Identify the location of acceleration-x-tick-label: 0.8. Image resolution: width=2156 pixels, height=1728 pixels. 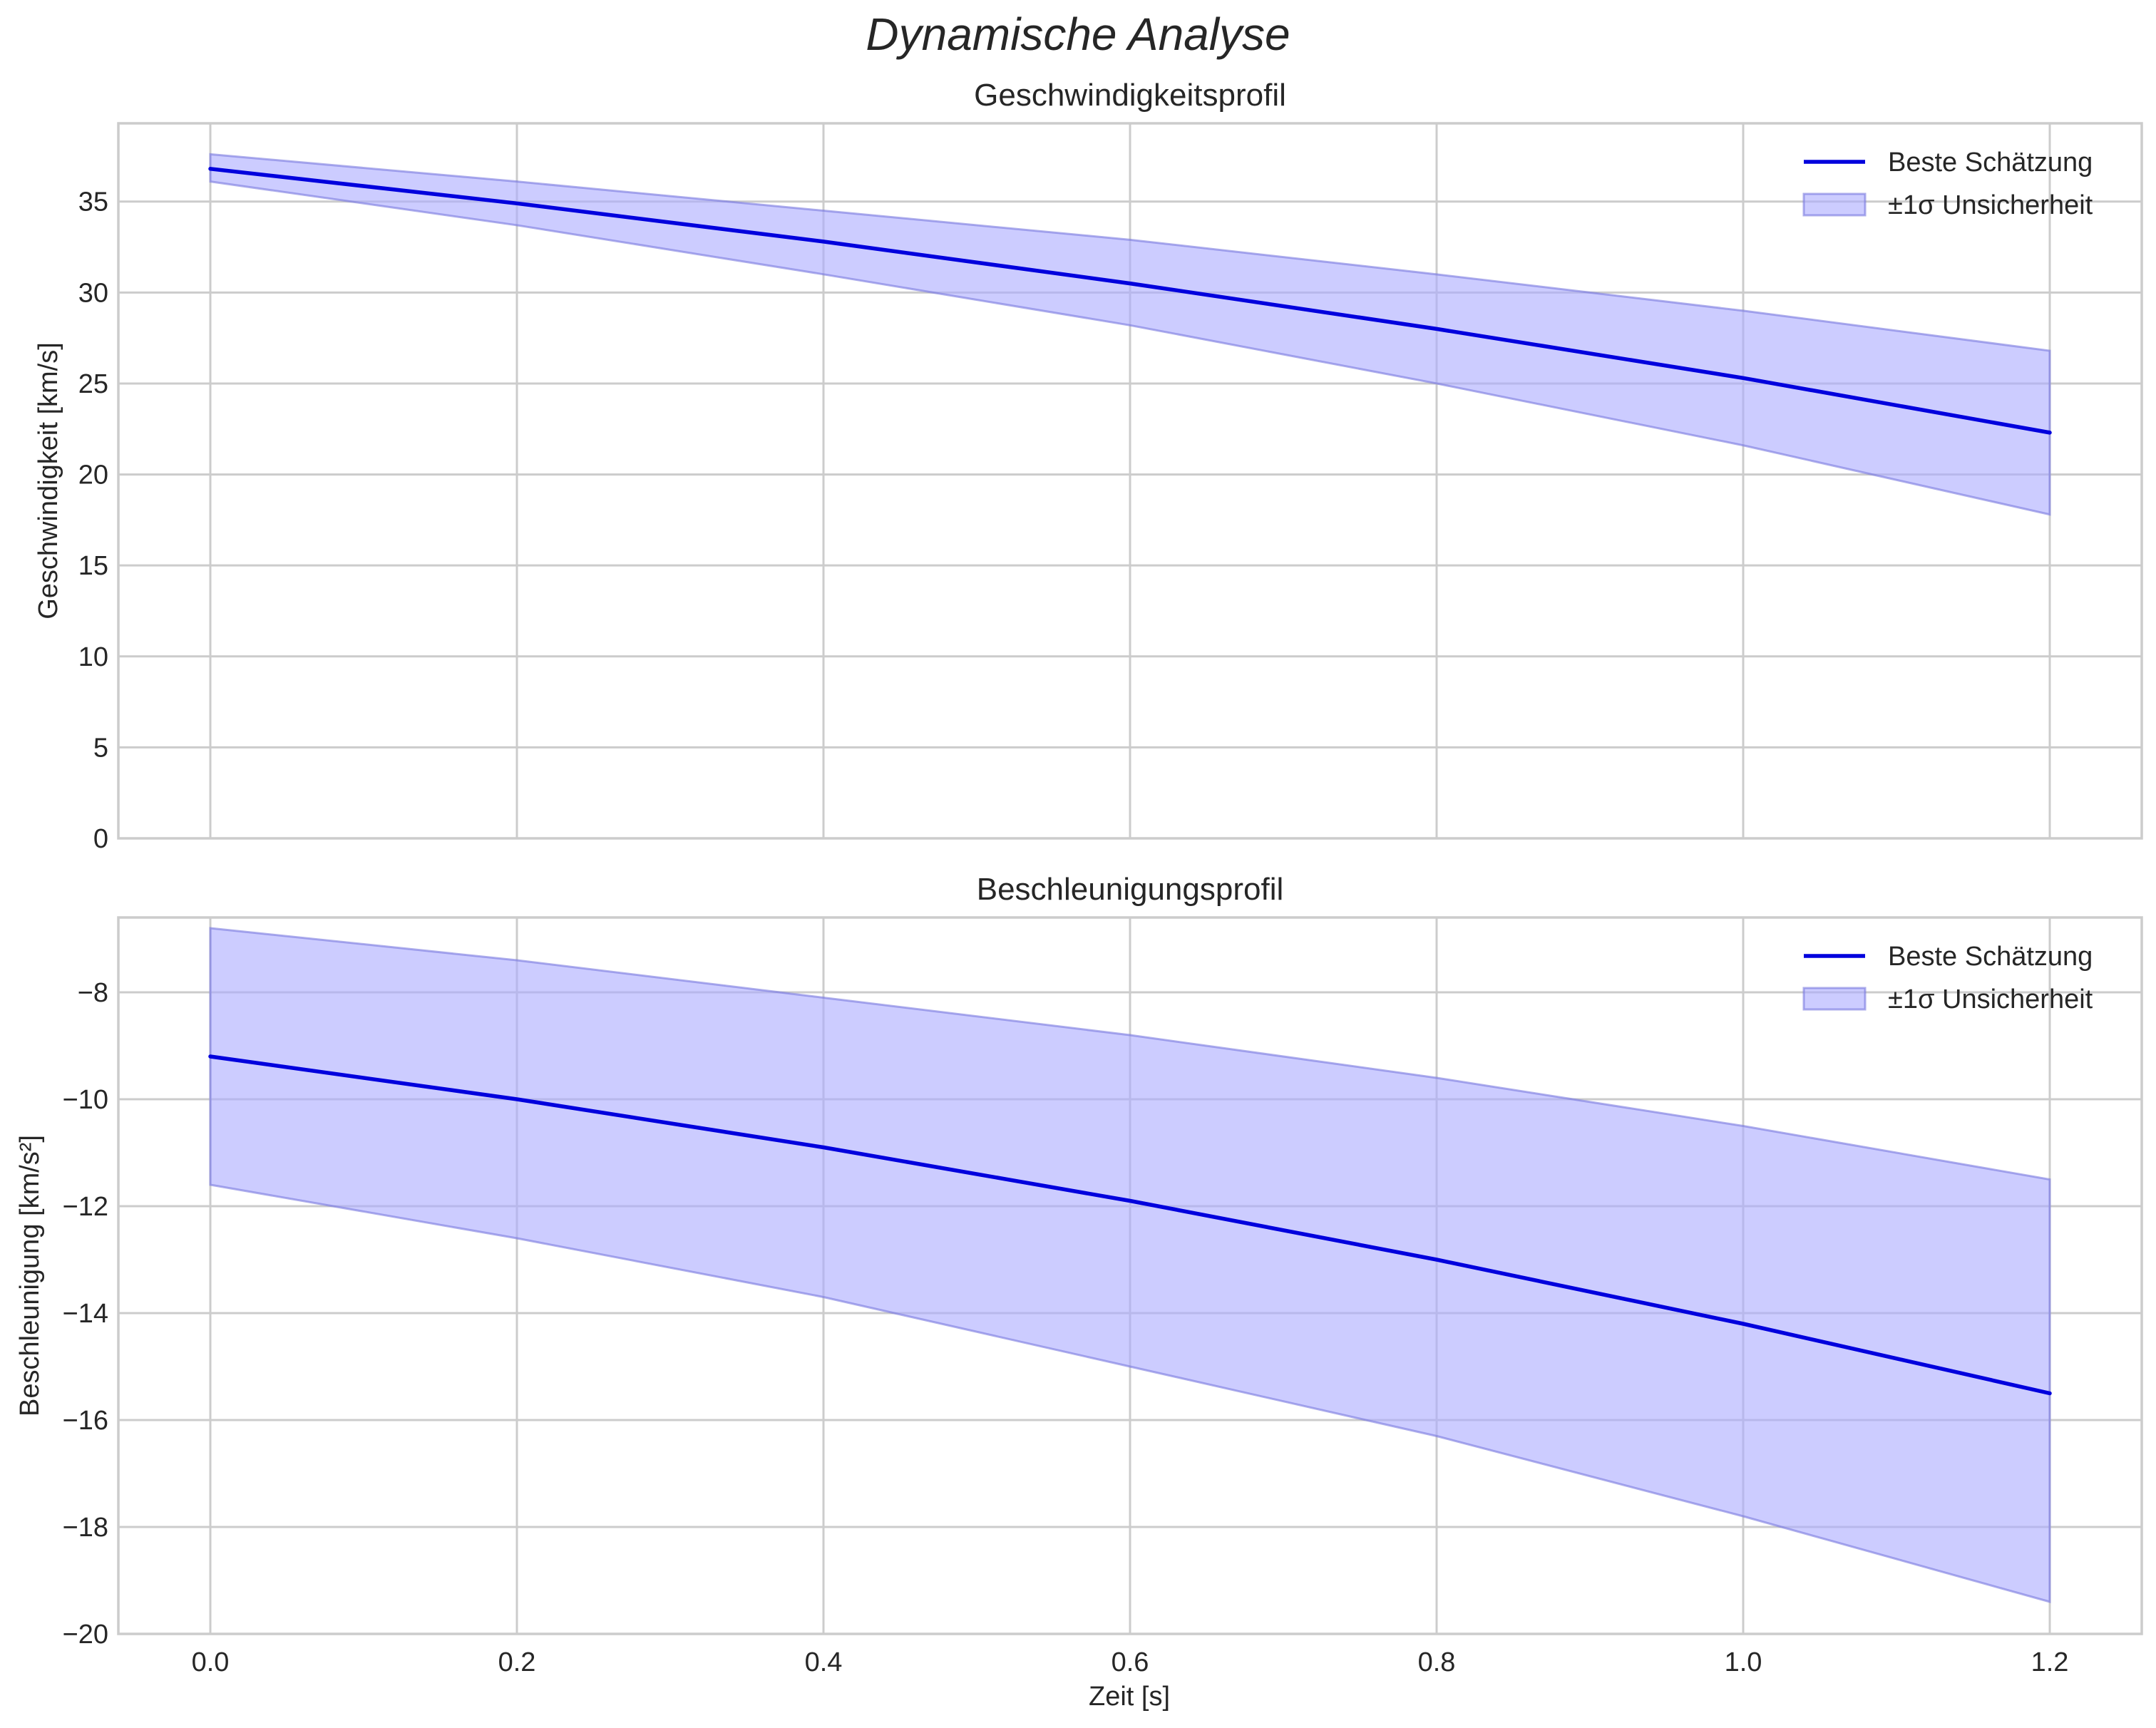
(1437, 1662).